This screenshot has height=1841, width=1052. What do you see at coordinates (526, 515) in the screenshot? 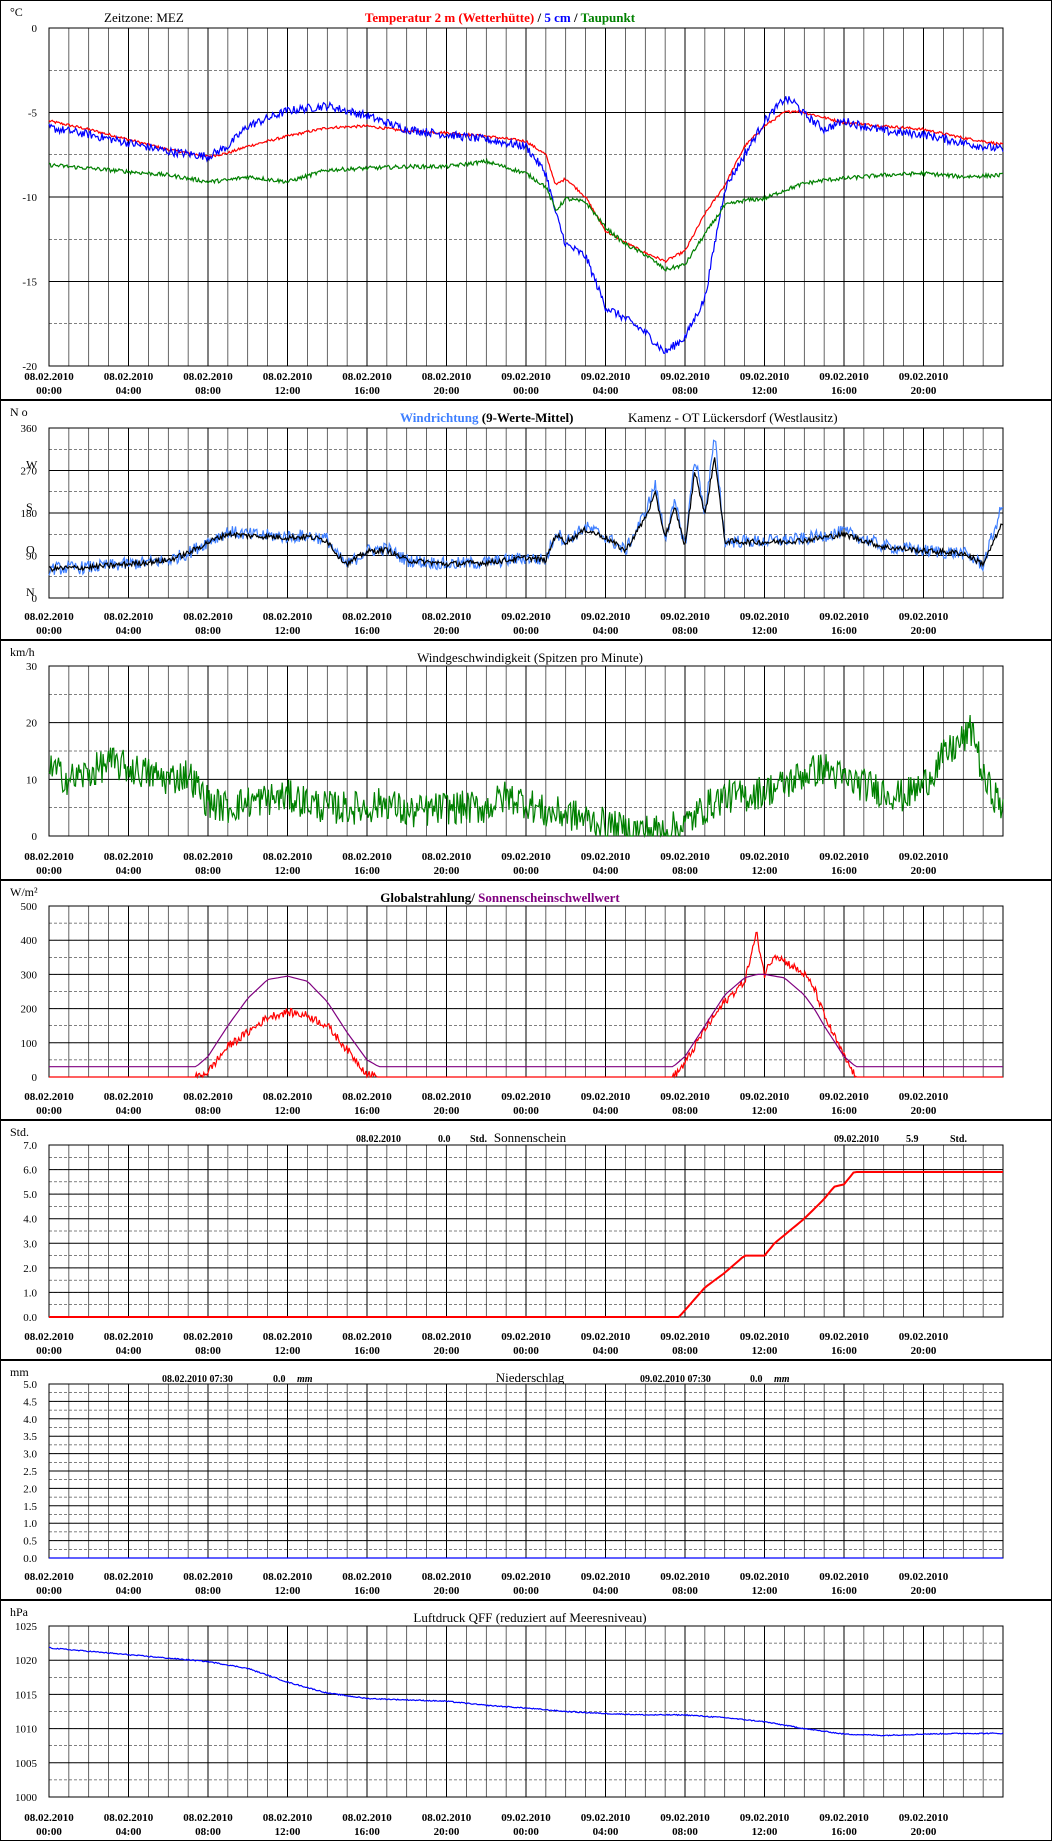
I see `series-line-9-werte-mittel` at bounding box center [526, 515].